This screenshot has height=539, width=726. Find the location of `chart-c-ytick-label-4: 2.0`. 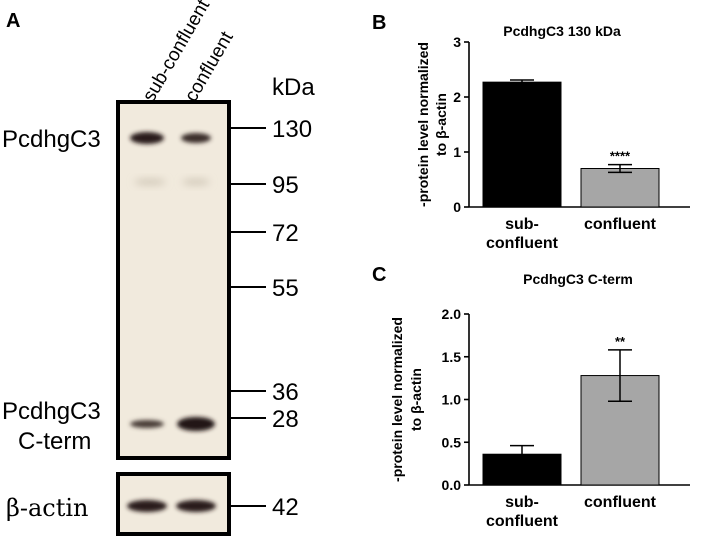

chart-c-ytick-label-4: 2.0 is located at coordinates (452, 314).